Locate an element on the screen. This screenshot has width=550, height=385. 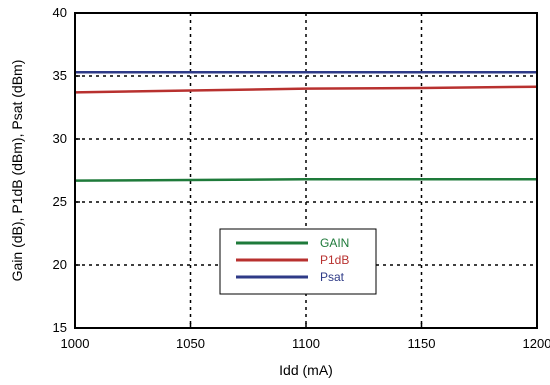
y-tick-label: 40 is located at coordinates (60, 12).